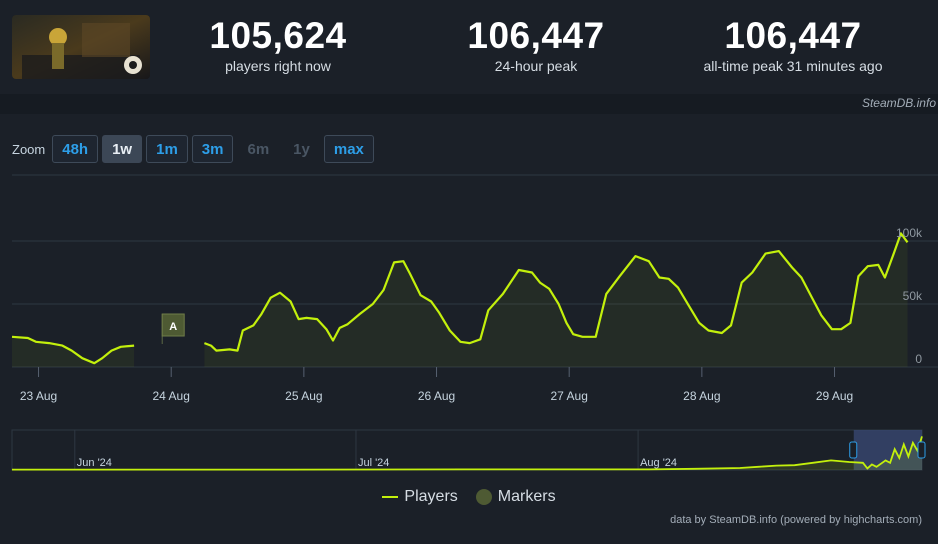 The image size is (938, 544). I want to click on players-series-line, so click(73, 350).